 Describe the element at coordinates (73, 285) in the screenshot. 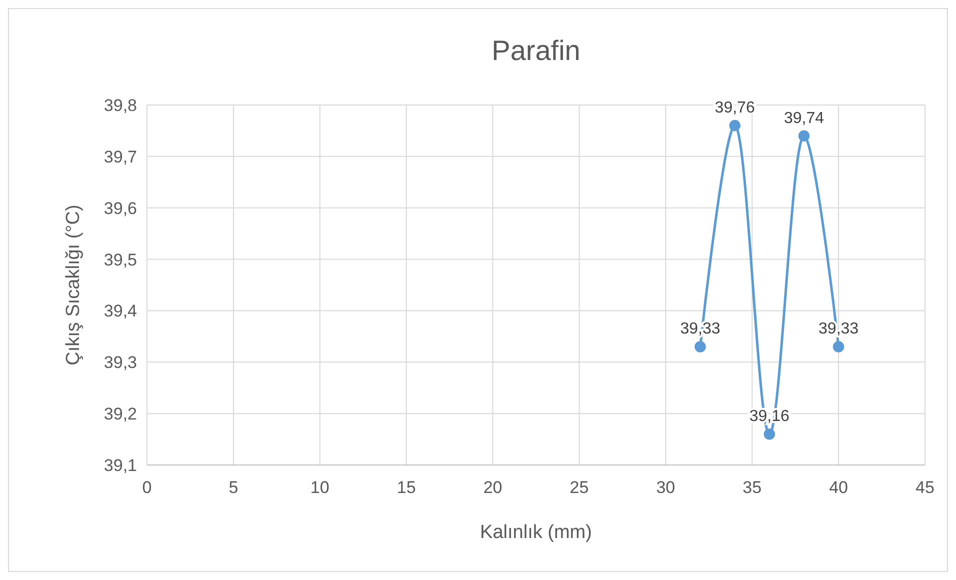

I see `y-axis-title: Çıkış Sıcaklığı (°C)` at that location.